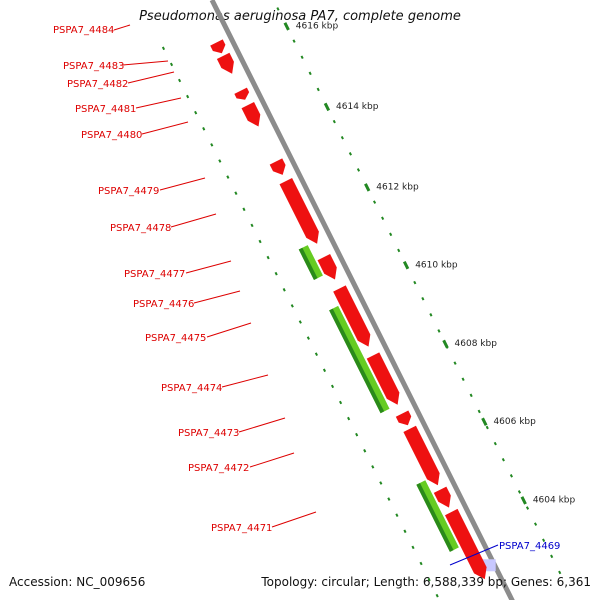 The width and height of the screenshot is (600, 600). I want to click on scale-label: 4614 kbp, so click(357, 107).